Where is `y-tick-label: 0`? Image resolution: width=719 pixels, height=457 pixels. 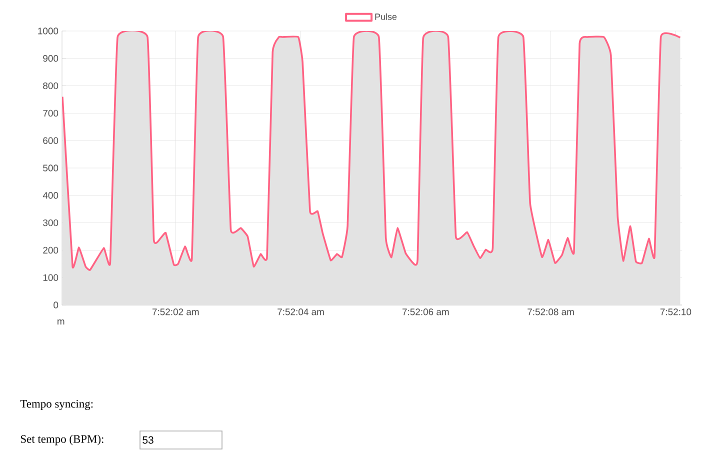 y-tick-label: 0 is located at coordinates (56, 305).